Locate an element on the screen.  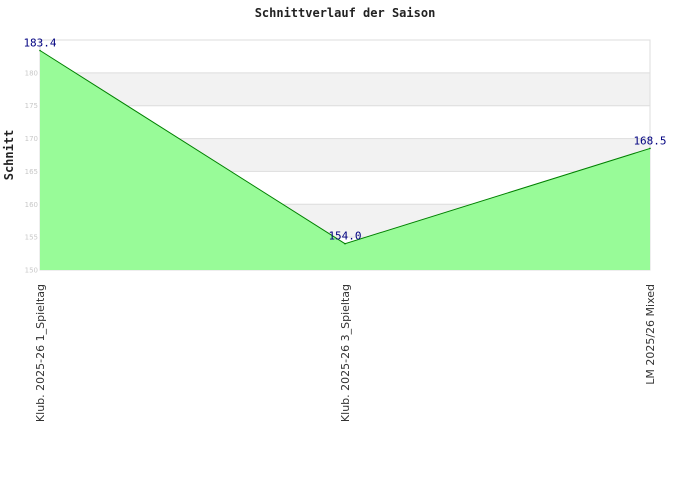
y-tick-label: 165 is located at coordinates (31, 172).